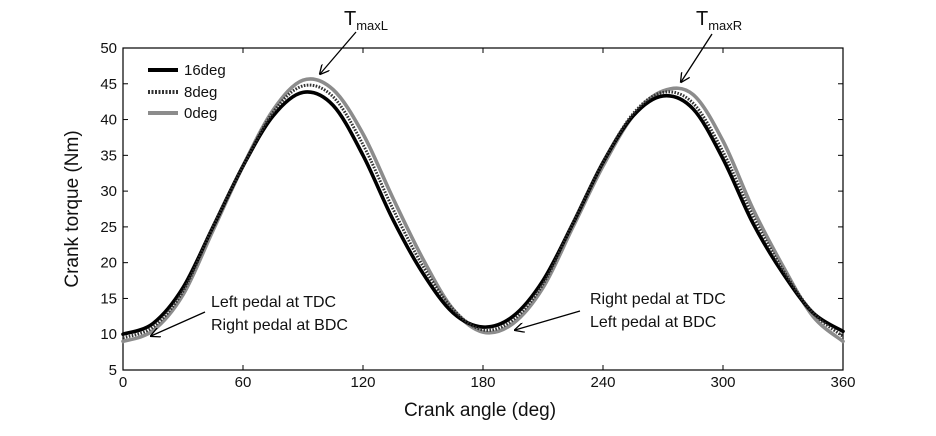 The width and height of the screenshot is (936, 436). What do you see at coordinates (362, 382) in the screenshot?
I see `x-tick-label: 120` at bounding box center [362, 382].